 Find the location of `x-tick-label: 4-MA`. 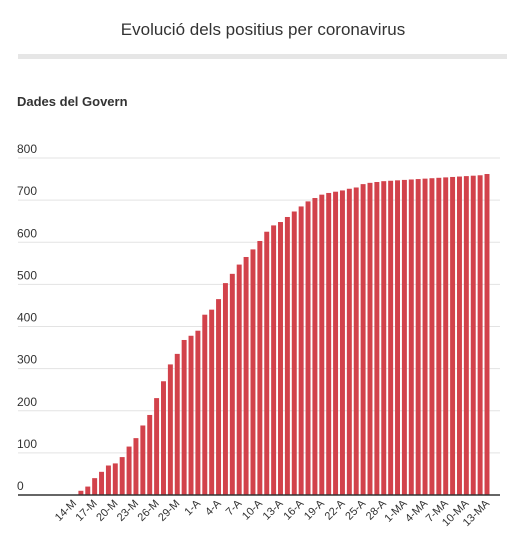

x-tick-label: 4-MA is located at coordinates (417, 511).